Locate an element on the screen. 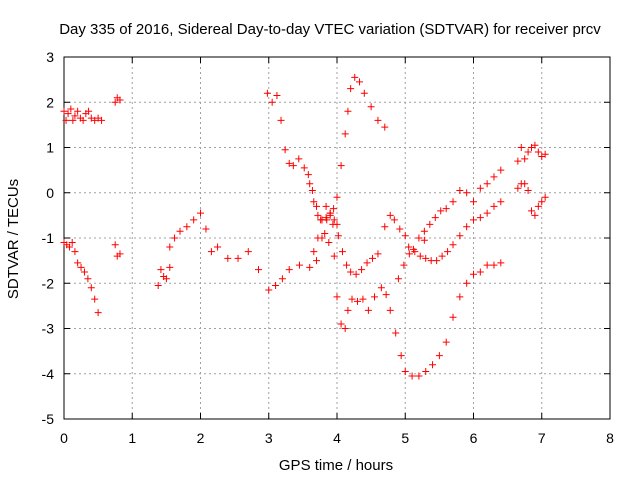  x-axis-label: GPS time / hours is located at coordinates (336, 465).